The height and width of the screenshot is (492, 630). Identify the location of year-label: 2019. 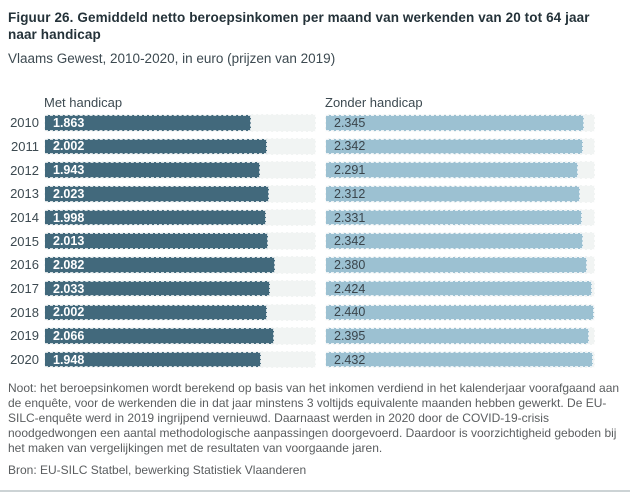
(24, 336).